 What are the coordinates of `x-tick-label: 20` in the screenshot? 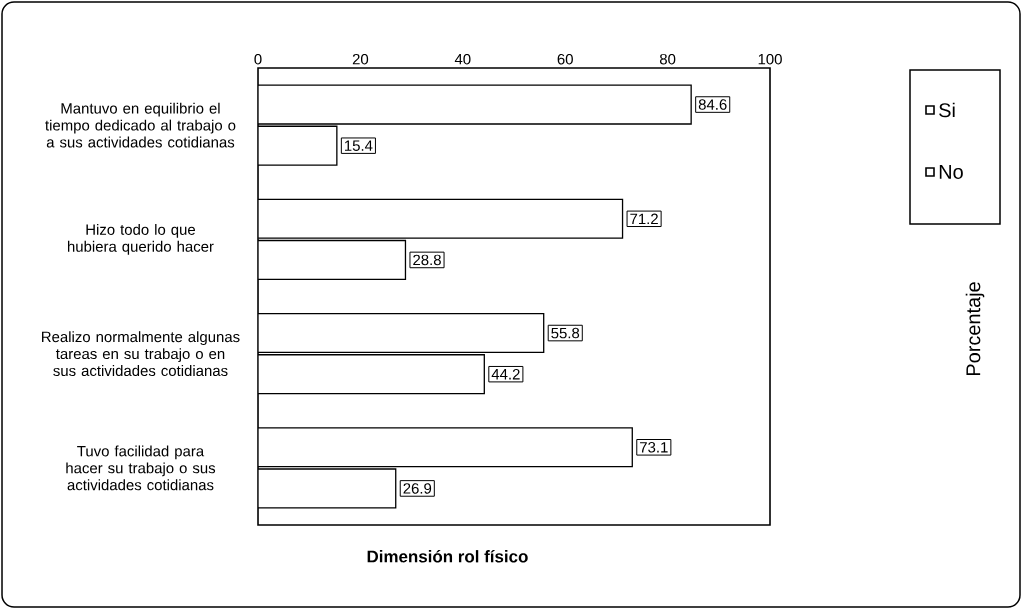 It's located at (360, 59).